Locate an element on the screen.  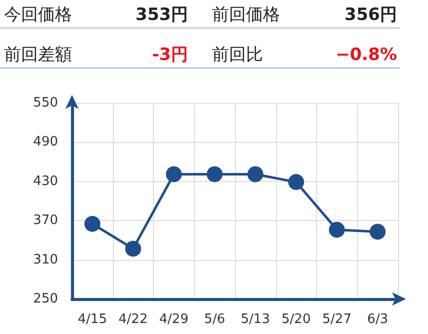
text: -3円 is located at coordinates (170, 55).